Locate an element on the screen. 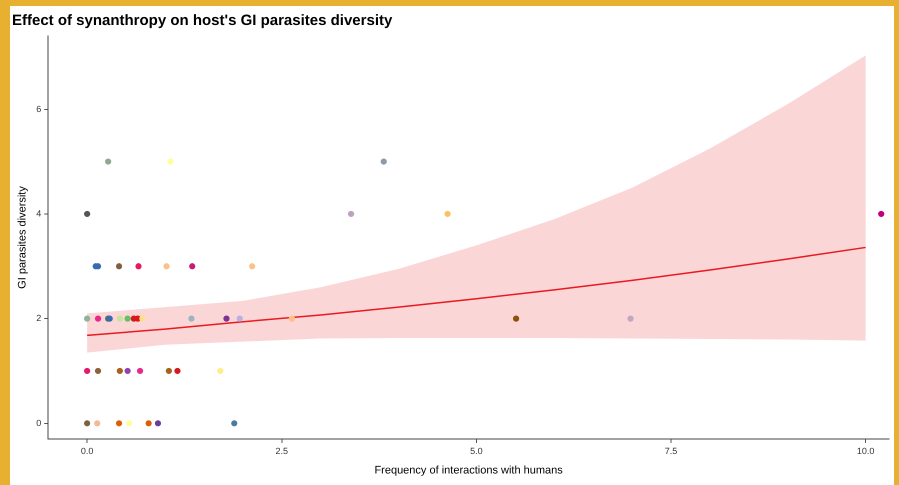 This screenshot has width=899, height=485. y-tick-label: 6 is located at coordinates (39, 109).